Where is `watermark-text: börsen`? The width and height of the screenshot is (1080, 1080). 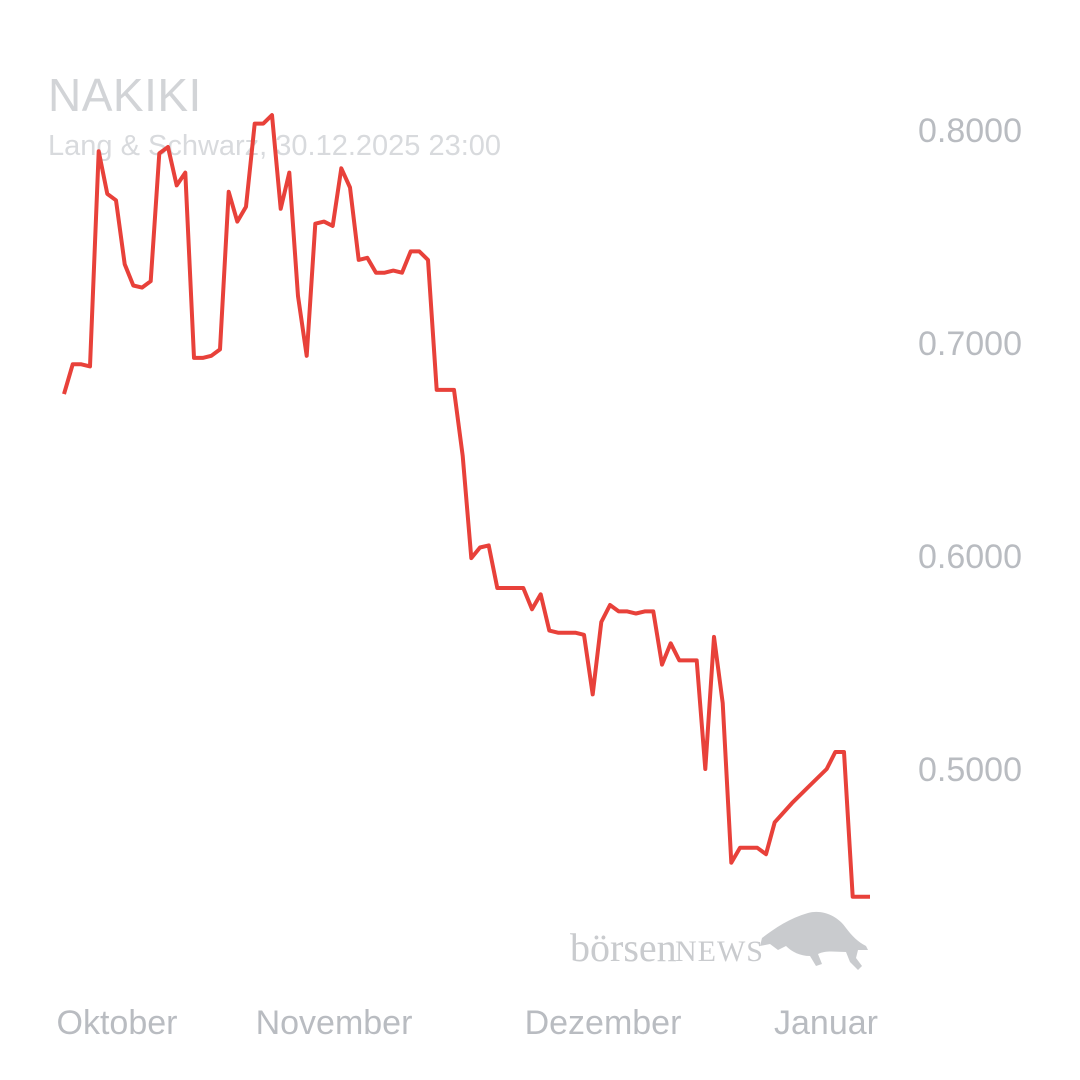
watermark-text: börsen is located at coordinates (623, 947).